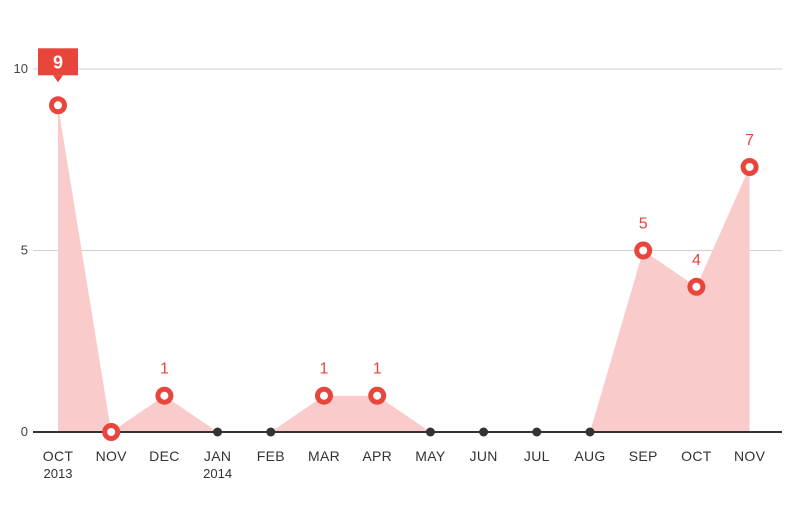  What do you see at coordinates (643, 456) in the screenshot?
I see `x-tick-label: SEP` at bounding box center [643, 456].